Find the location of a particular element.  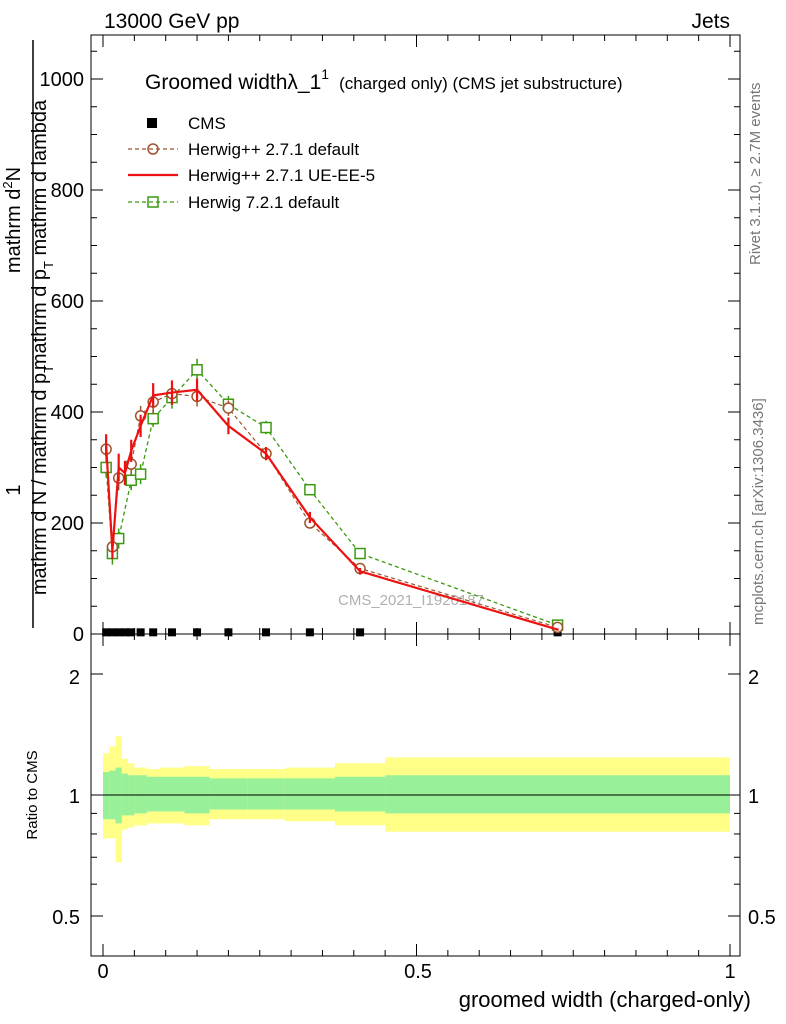

legend-marker-cms is located at coordinates (152, 123).